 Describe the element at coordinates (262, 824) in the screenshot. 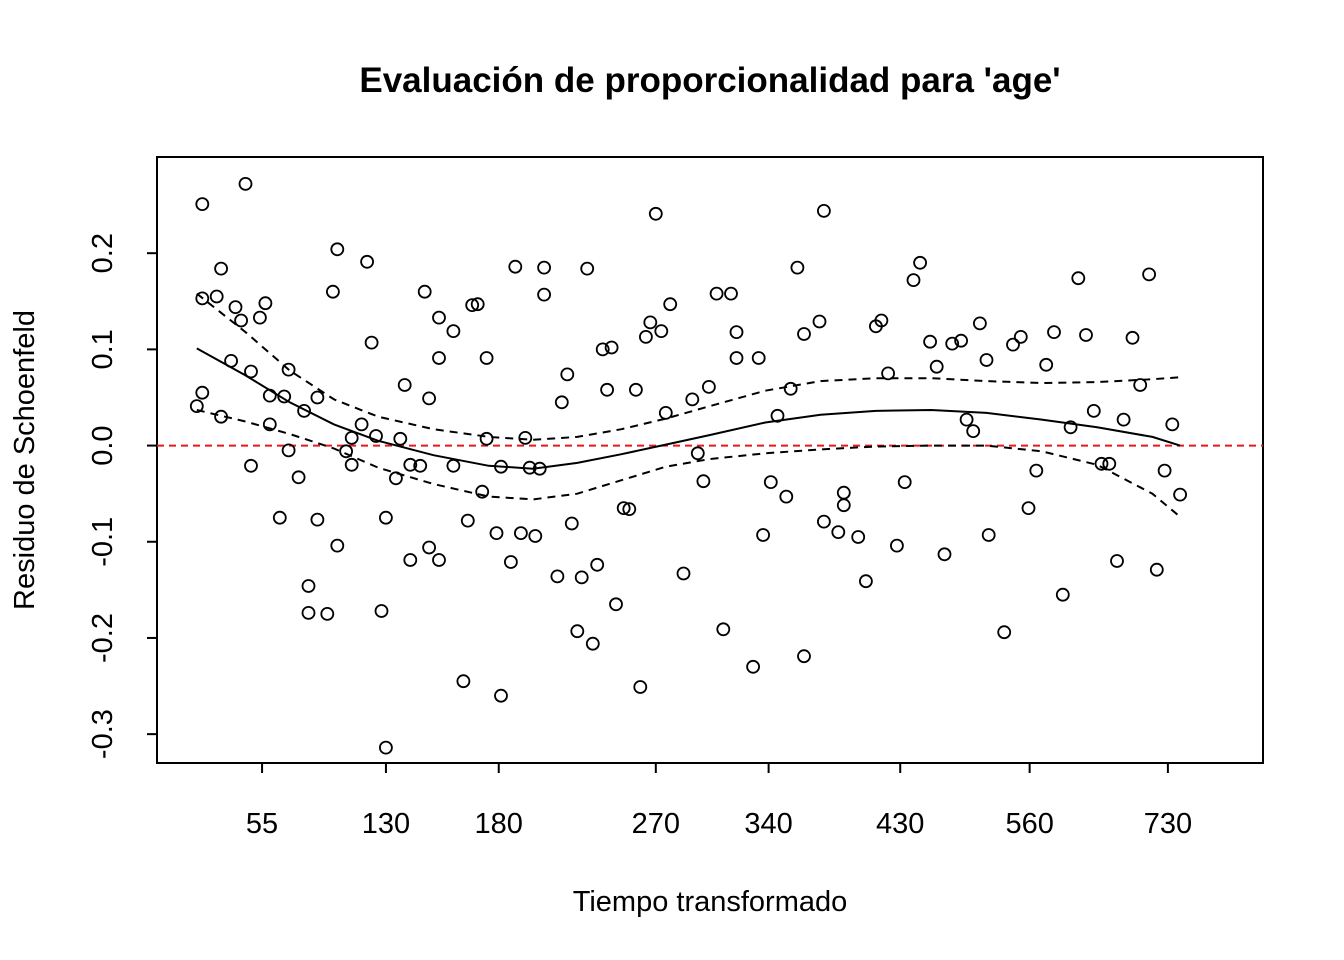

I see `x-tick-label: 55` at that location.